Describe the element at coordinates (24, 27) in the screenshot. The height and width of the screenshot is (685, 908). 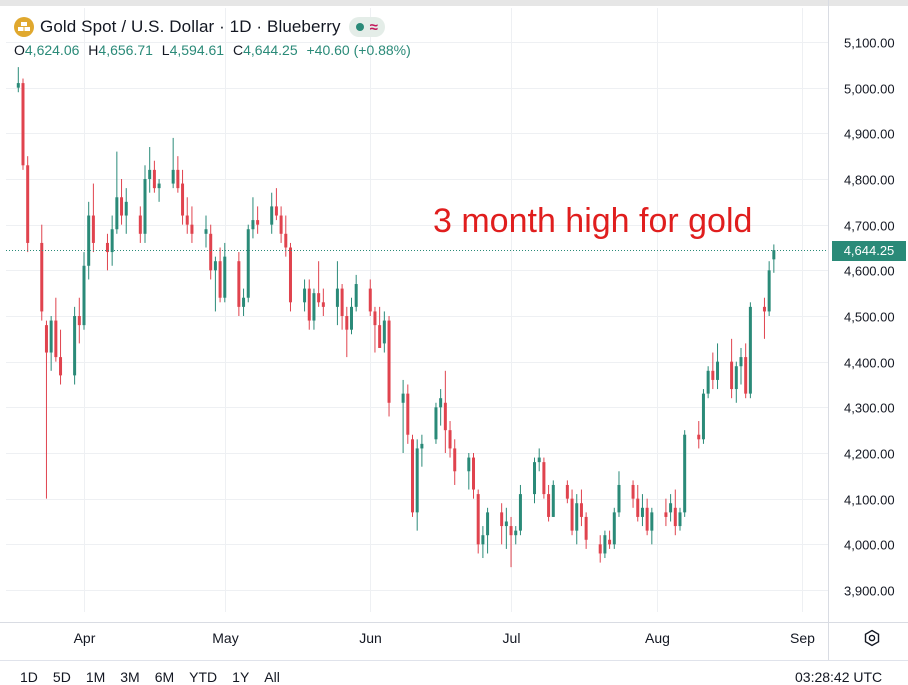
I see `gold-bars-icon` at that location.